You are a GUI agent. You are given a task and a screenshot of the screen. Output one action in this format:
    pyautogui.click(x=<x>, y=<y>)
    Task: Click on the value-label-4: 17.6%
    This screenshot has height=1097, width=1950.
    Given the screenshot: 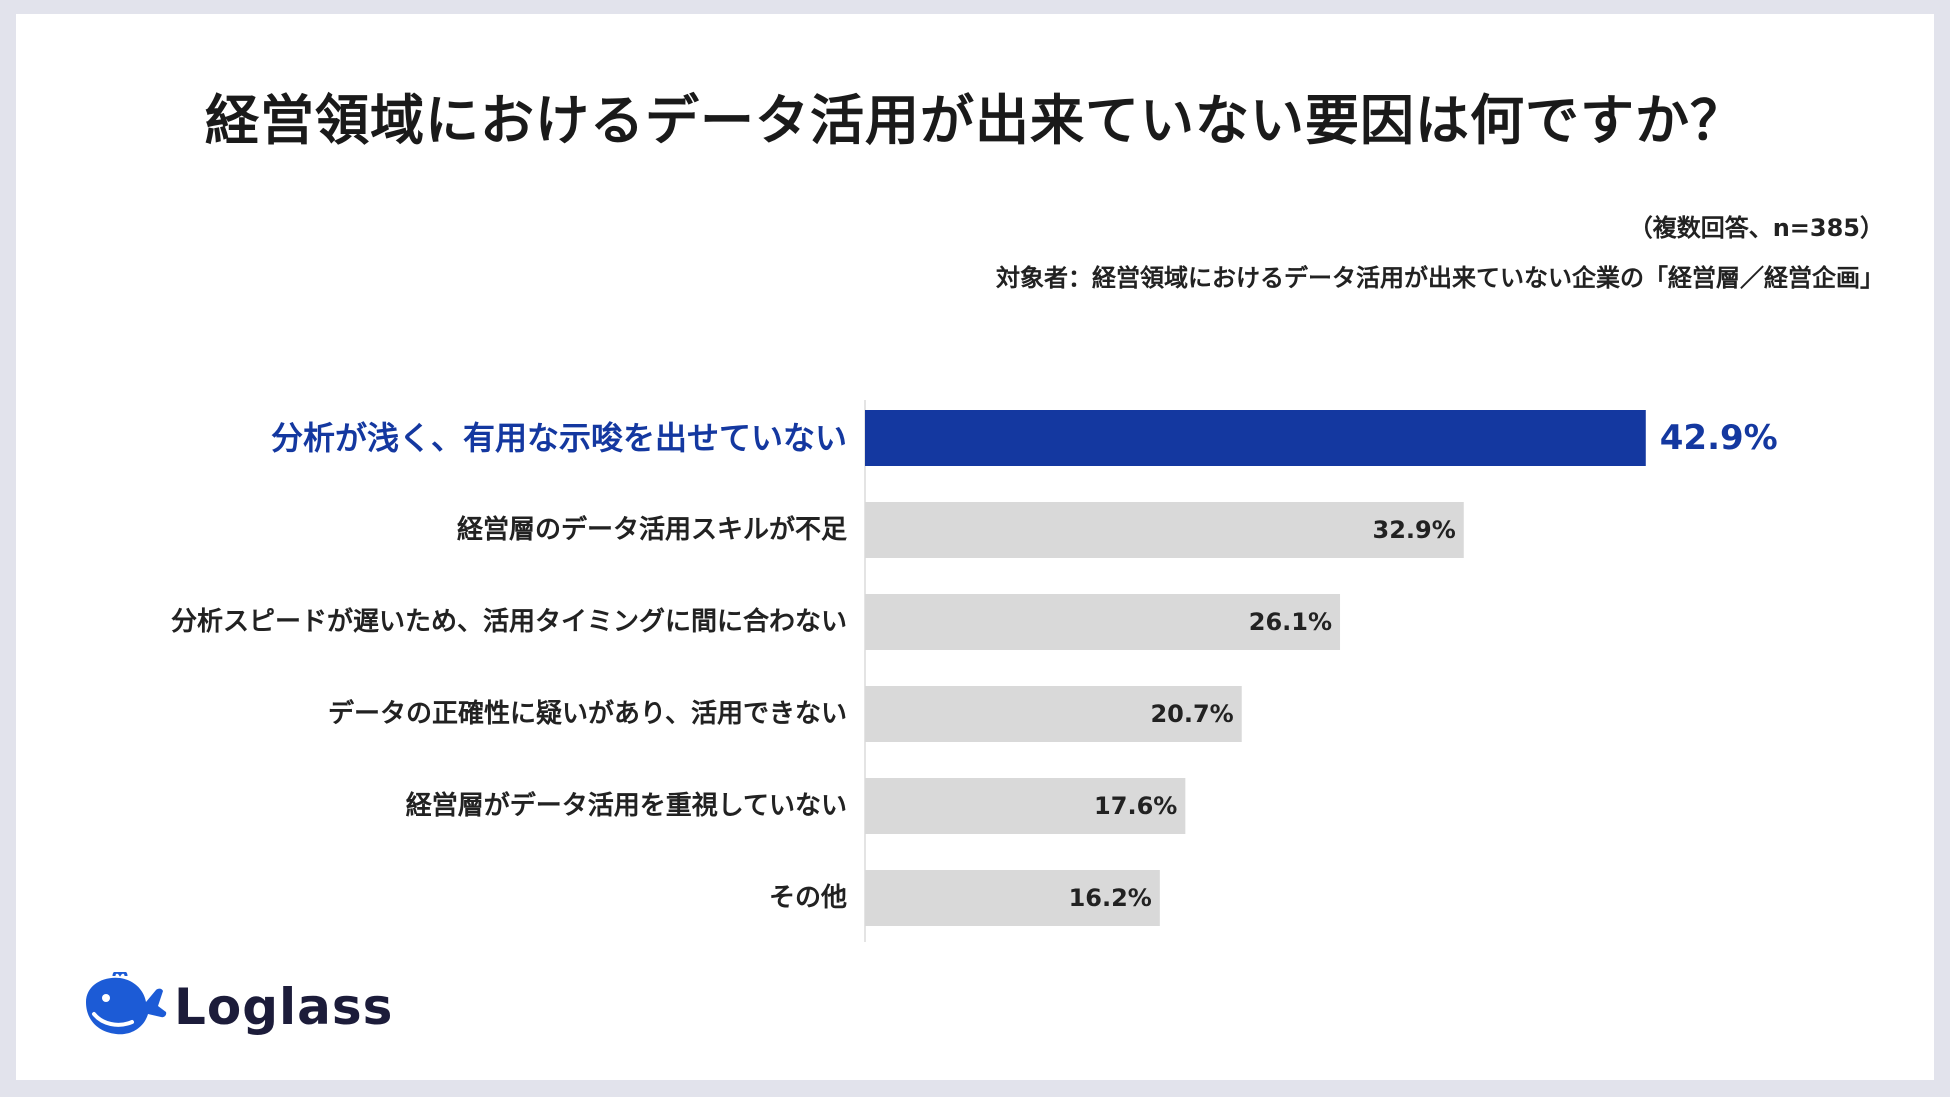 What is the action you would take?
    pyautogui.click(x=1135, y=806)
    